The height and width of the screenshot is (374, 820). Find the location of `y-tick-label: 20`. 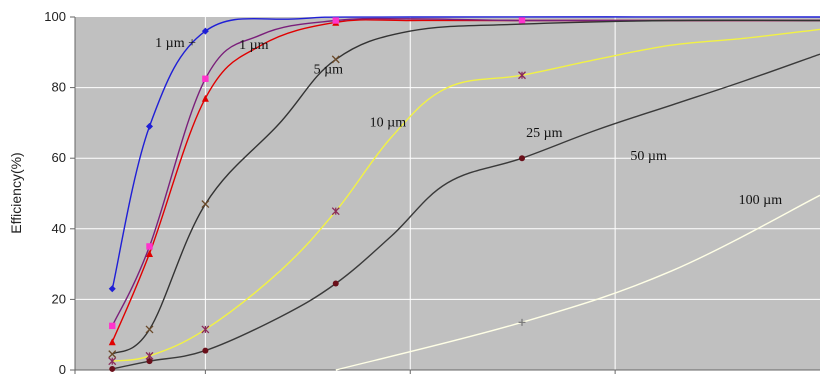

y-tick-label: 20 is located at coordinates (59, 298).